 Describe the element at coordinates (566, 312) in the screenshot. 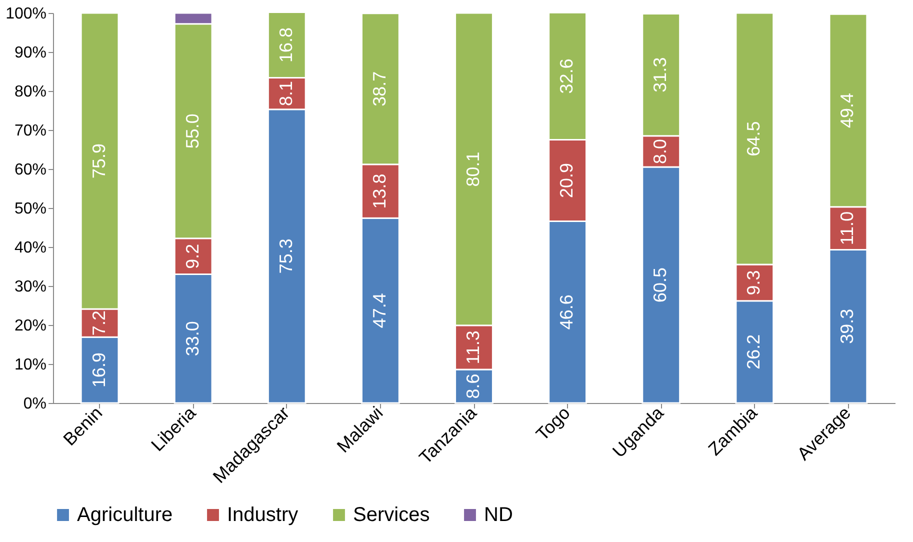

I see `data-label: 46.6` at that location.